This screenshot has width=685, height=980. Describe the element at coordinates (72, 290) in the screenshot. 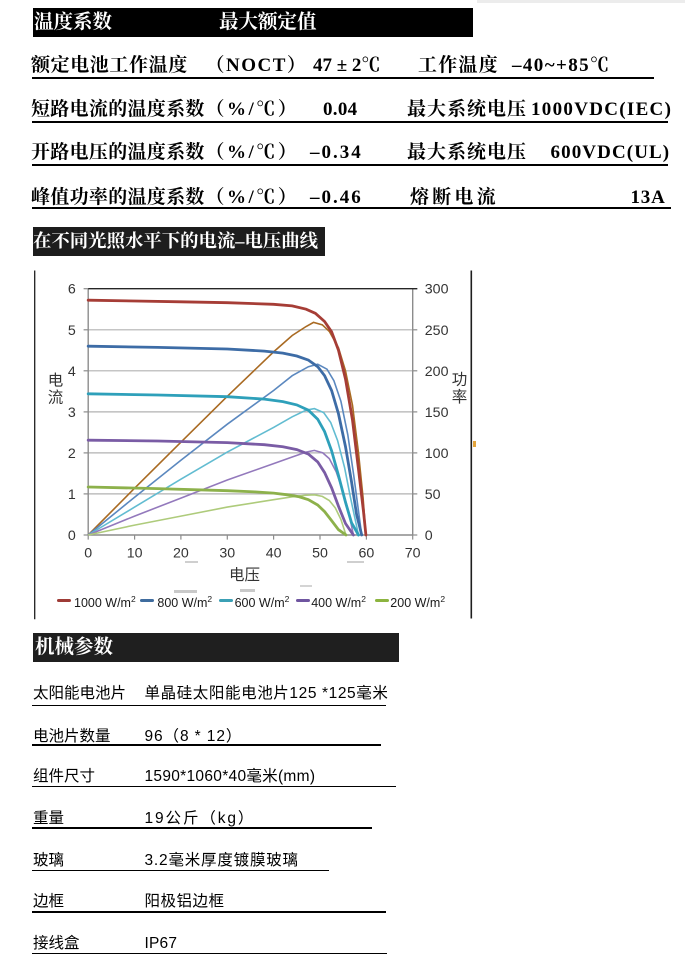

I see `svg-text: 6` at that location.